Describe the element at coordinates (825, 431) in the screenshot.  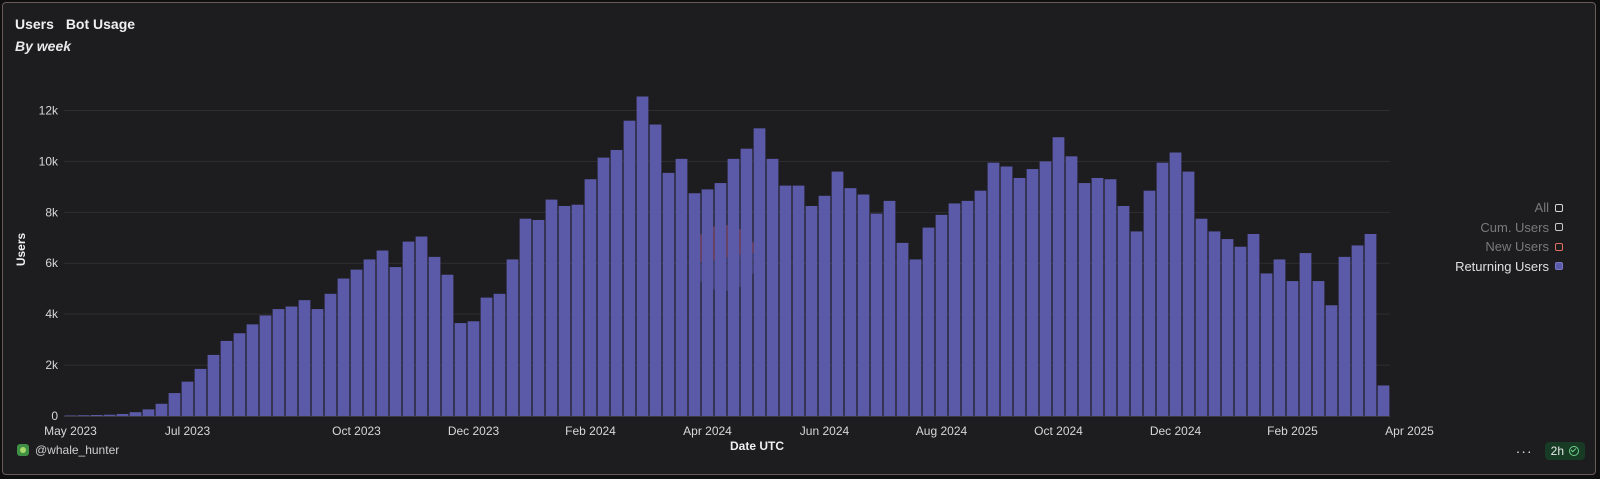
I see `x-tick-label: Jun 2024` at that location.